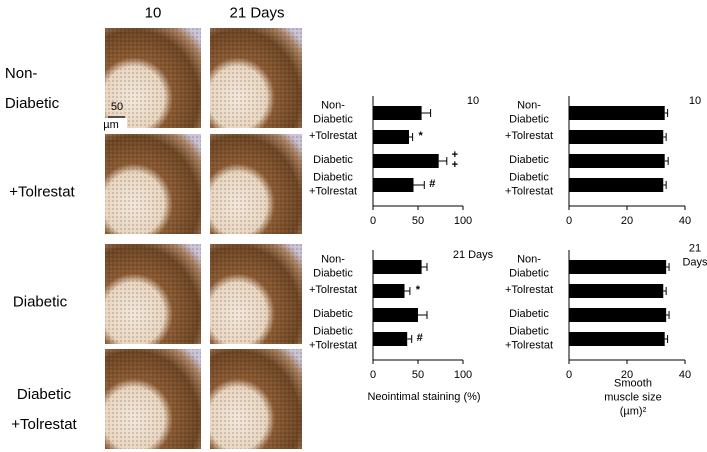  What do you see at coordinates (257, 13) in the screenshot?
I see `column-label: 21 Days` at bounding box center [257, 13].